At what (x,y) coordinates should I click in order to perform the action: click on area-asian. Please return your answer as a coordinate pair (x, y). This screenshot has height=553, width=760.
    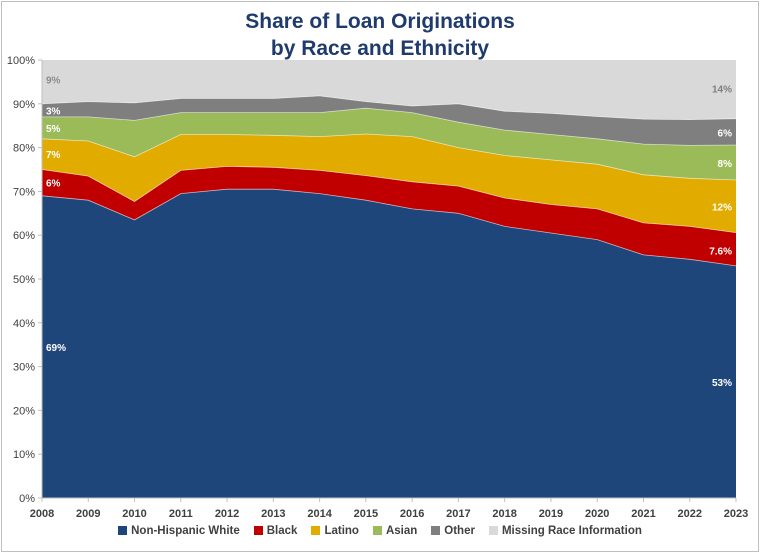
    Looking at the image, I should click on (389, 144).